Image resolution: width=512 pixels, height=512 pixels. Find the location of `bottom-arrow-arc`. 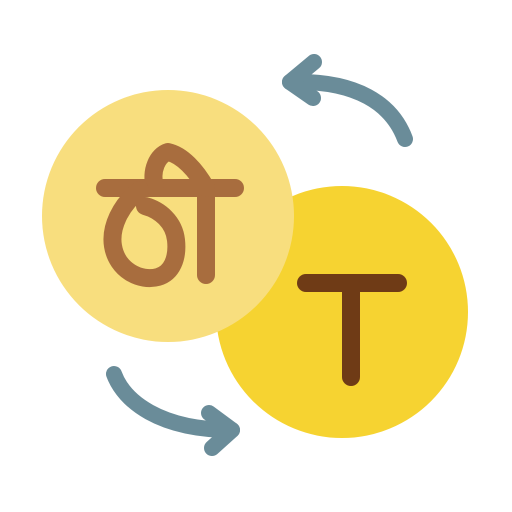

bottom-arrow-arc is located at coordinates (173, 402).